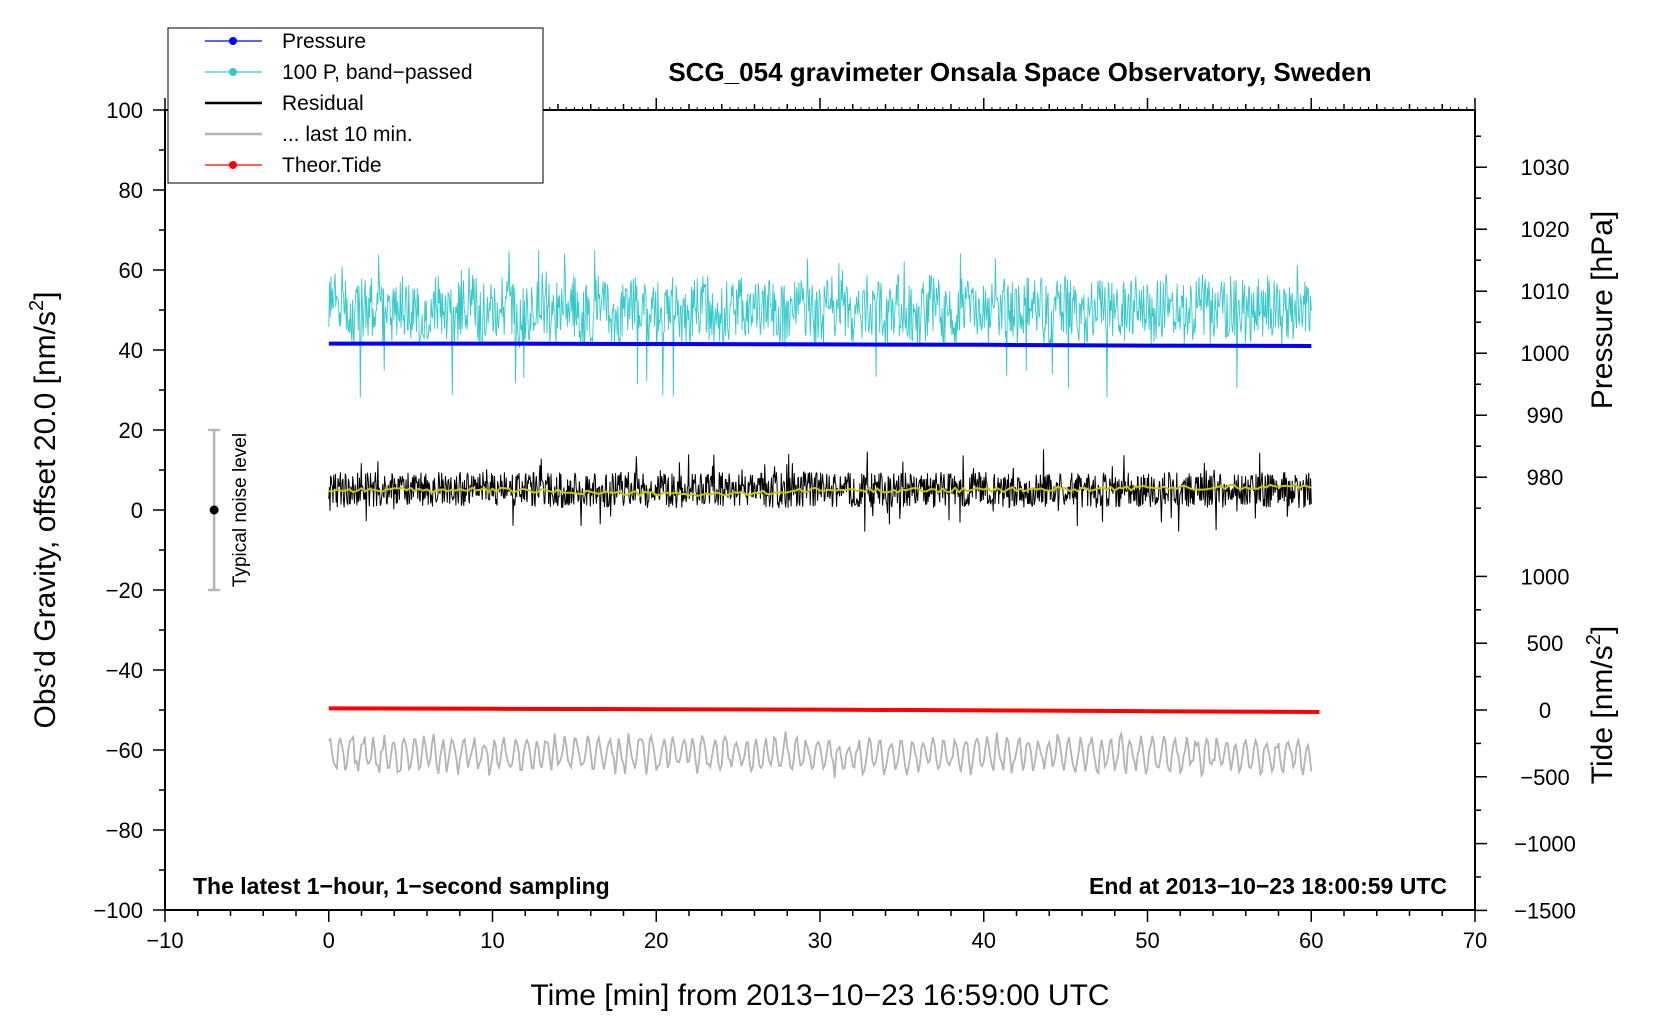  I want to click on tide-tick-label: −500, so click(1545, 777).